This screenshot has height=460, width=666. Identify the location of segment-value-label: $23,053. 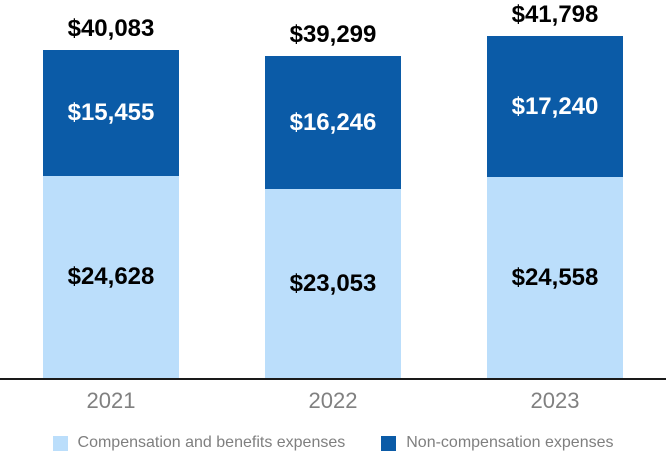
(333, 283).